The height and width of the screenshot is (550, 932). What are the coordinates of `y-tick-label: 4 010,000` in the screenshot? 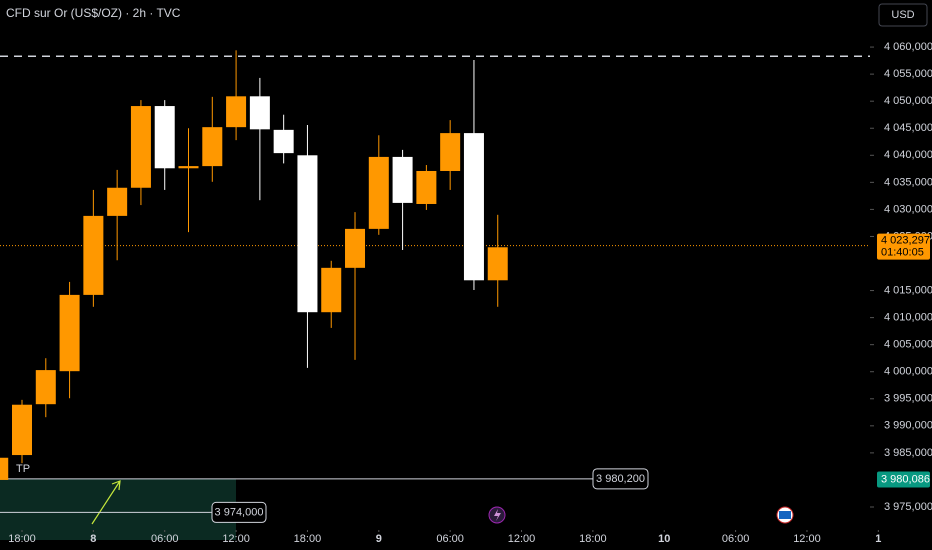 It's located at (908, 318).